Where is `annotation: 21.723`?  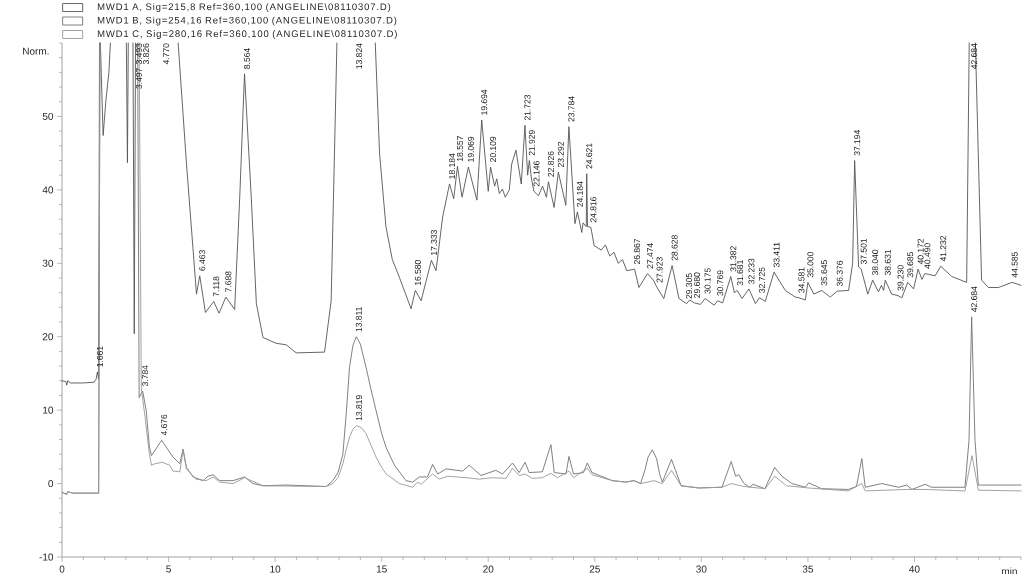
annotation: 21.723 is located at coordinates (527, 107).